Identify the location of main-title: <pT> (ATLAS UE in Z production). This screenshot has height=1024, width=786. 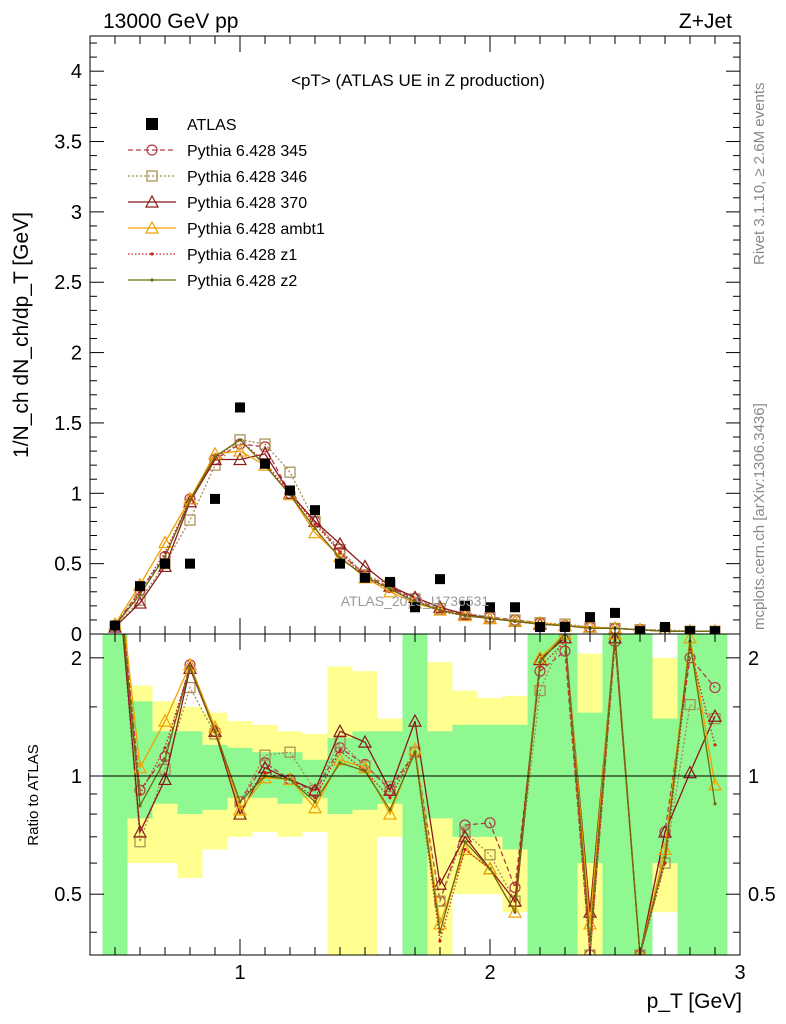
(418, 80).